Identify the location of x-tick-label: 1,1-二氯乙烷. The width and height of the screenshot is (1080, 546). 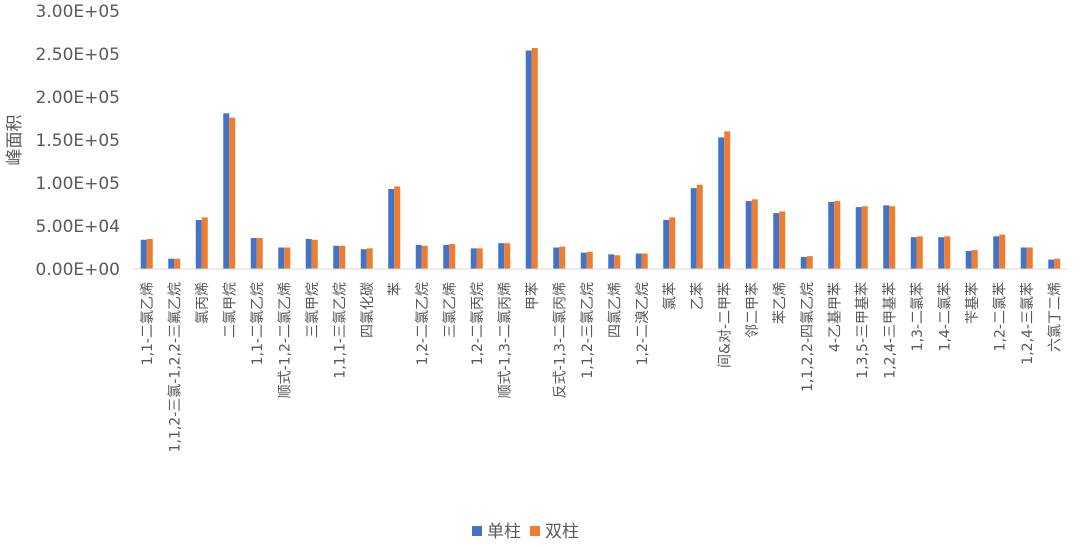
(258, 323).